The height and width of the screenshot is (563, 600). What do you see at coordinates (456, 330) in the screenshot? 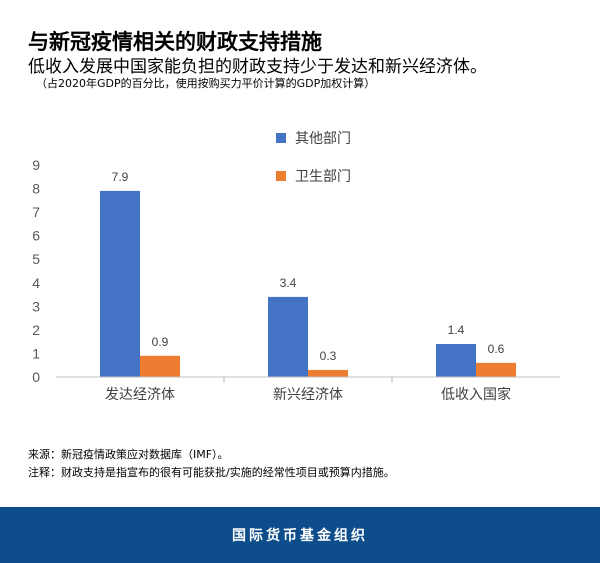
I see `data-label: 1.4` at bounding box center [456, 330].